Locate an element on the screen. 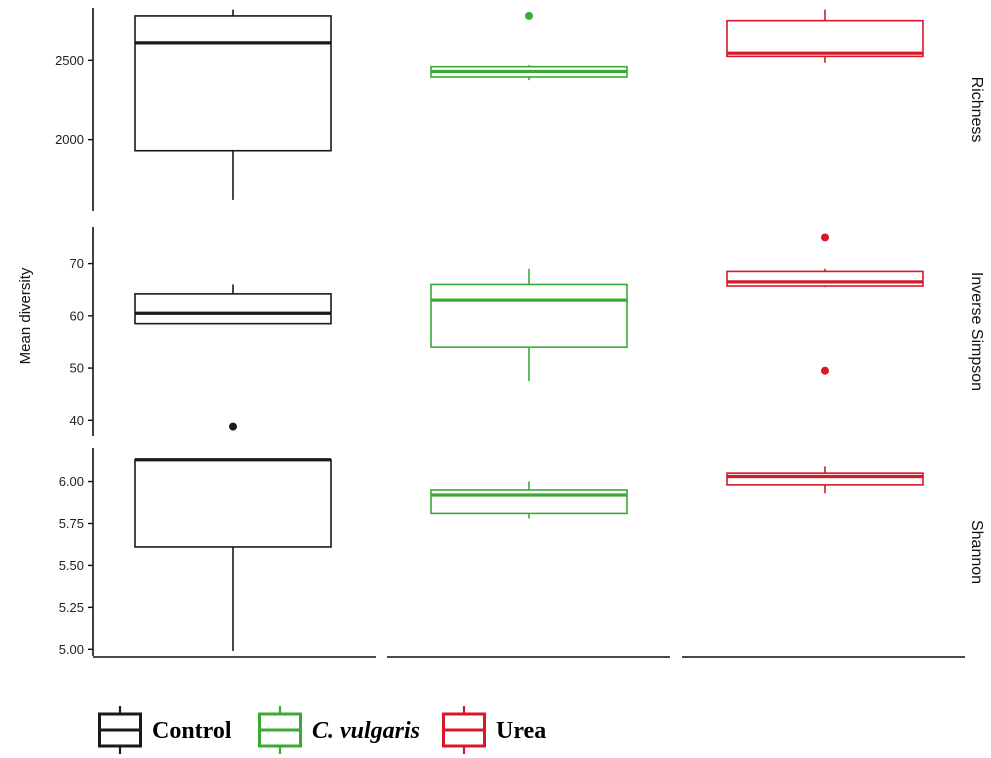 This screenshot has height=758, width=991. y-tick-label: 5.75 is located at coordinates (71, 523).